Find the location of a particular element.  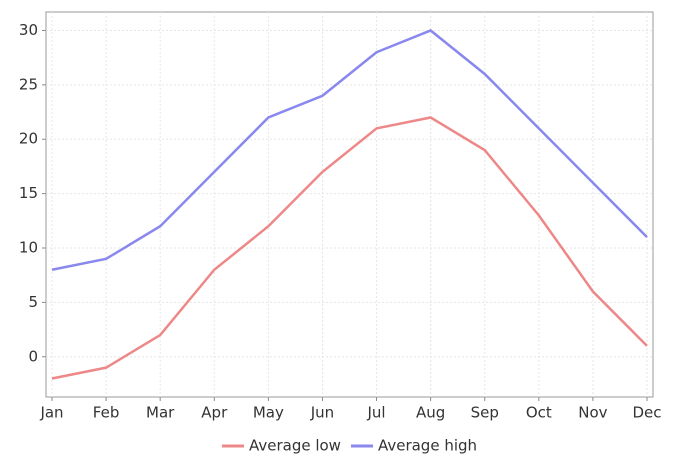

x-tick-label: Jan is located at coordinates (51, 413).